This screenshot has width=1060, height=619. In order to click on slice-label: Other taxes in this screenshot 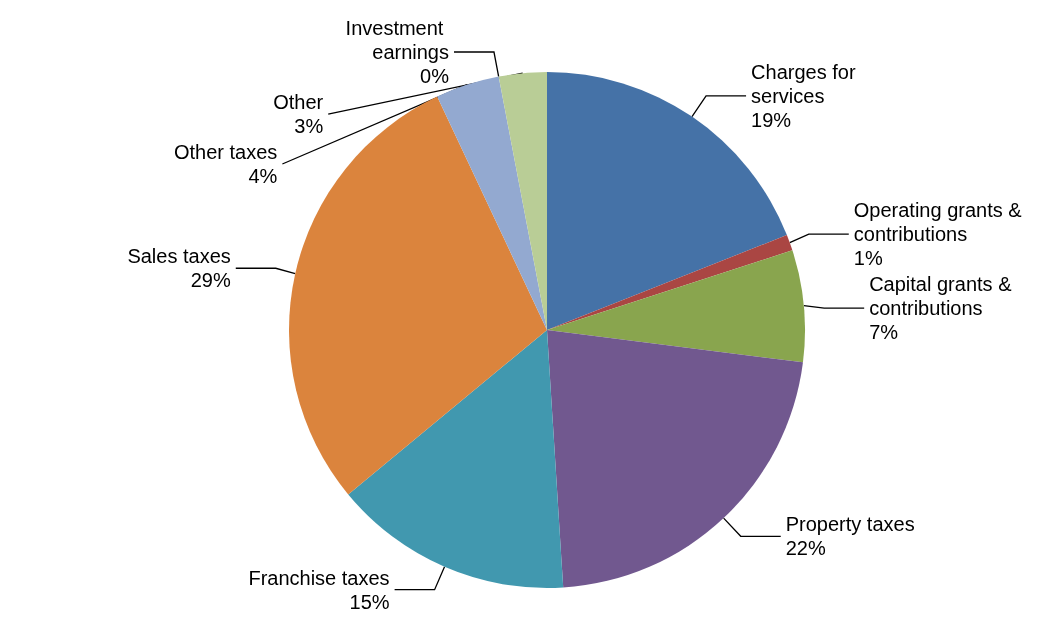, I will do `click(225, 152)`.